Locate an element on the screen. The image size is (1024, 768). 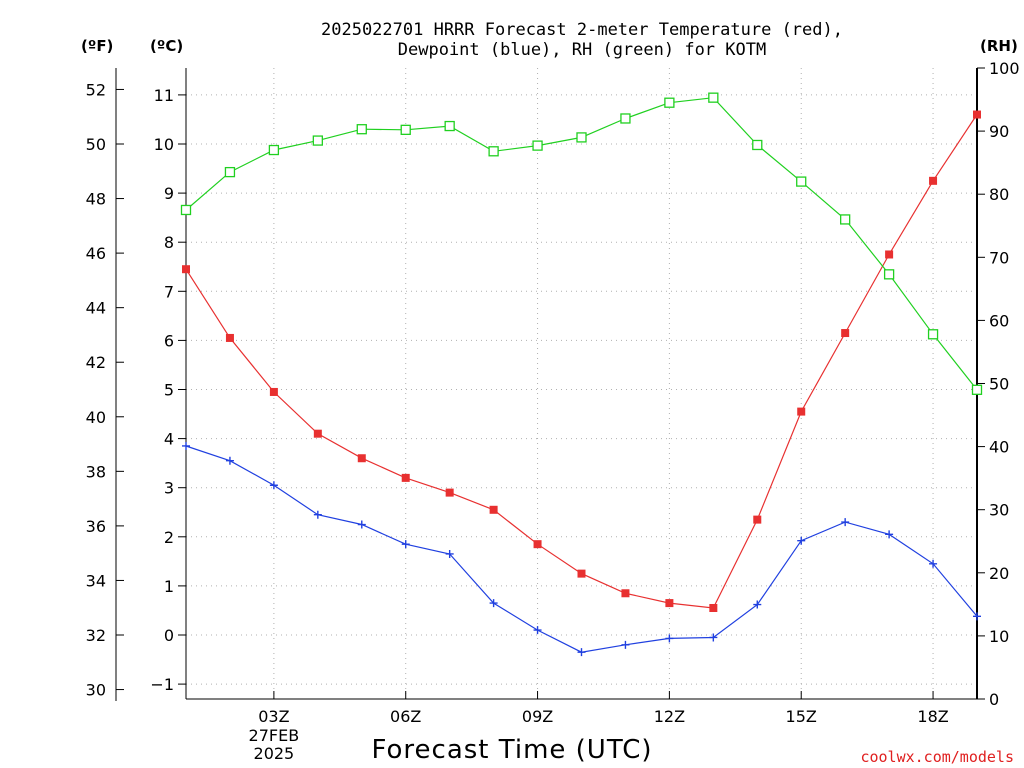
x-tick-date-label: 27FEB is located at coordinates (274, 735).